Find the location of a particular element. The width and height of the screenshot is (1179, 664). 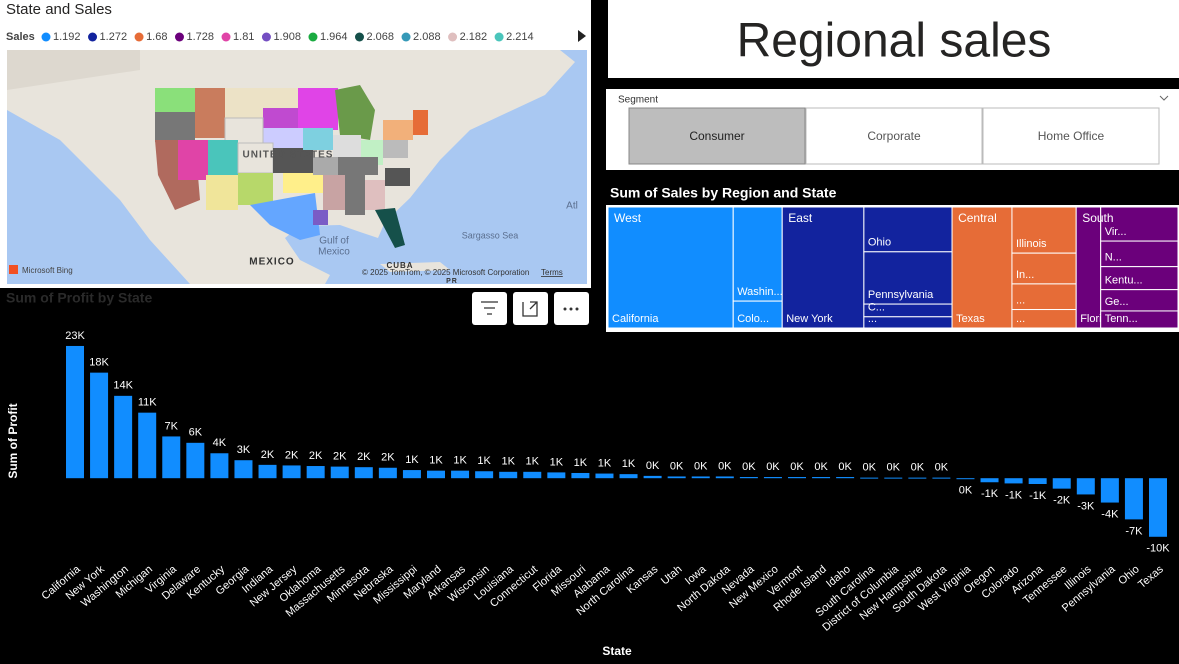

legend-next is located at coordinates (582, 36).